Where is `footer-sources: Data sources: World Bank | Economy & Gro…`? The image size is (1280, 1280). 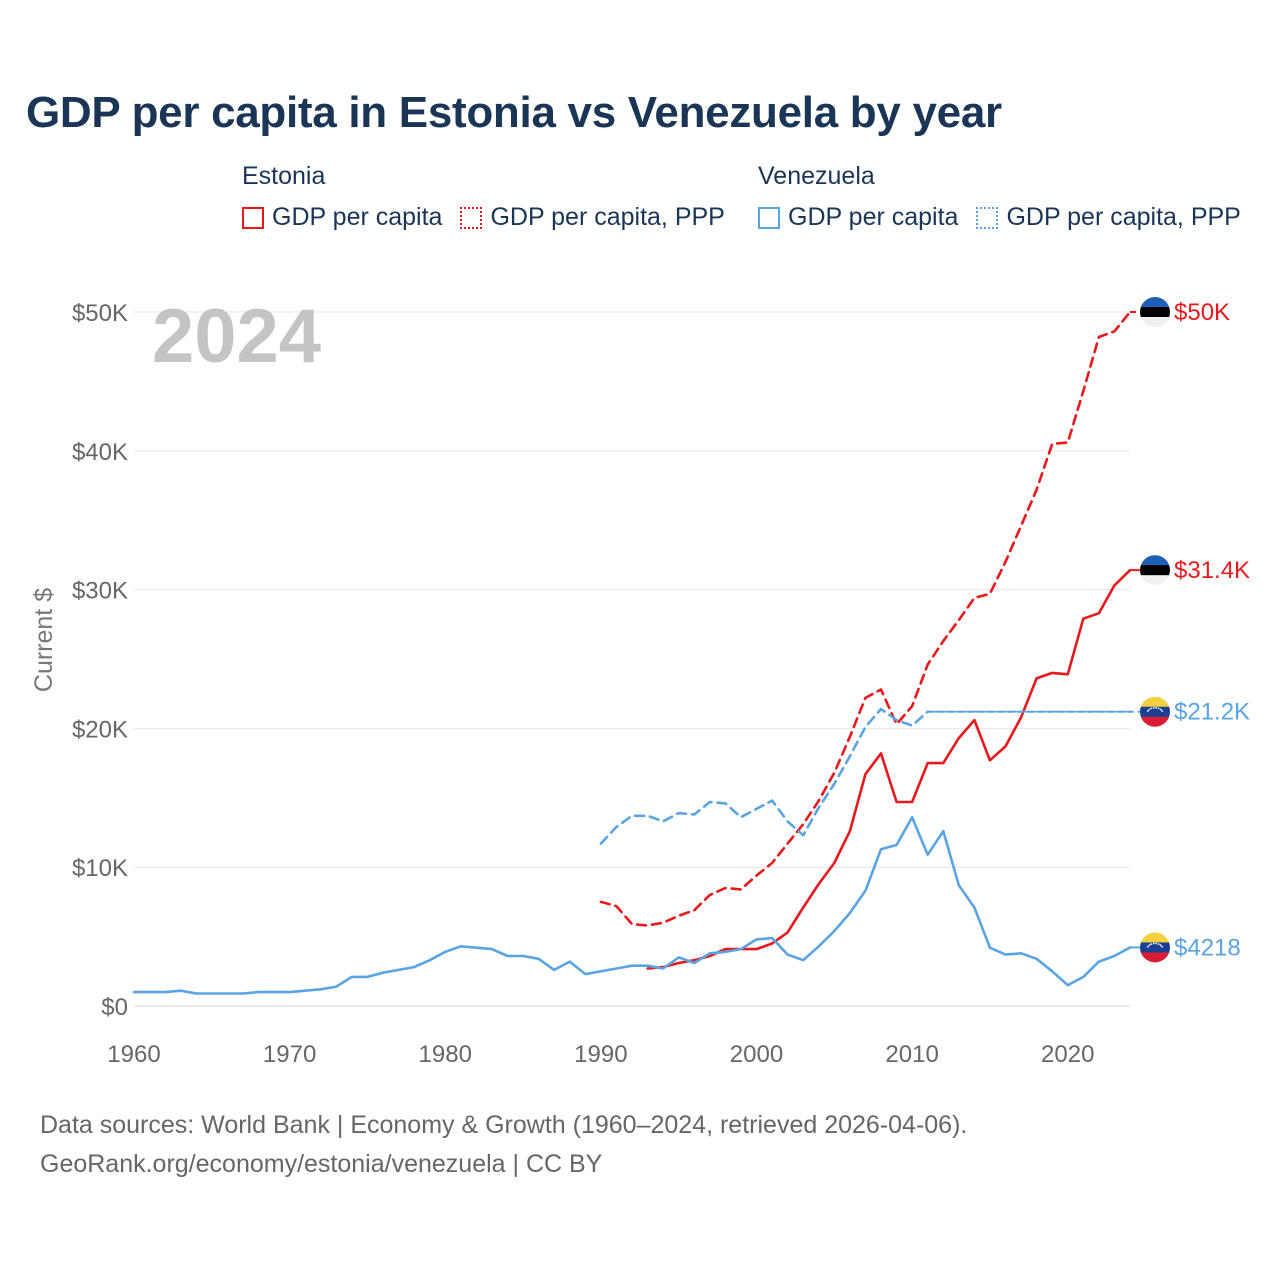
footer-sources: Data sources: World Bank | Economy & Gro… is located at coordinates (504, 1125).